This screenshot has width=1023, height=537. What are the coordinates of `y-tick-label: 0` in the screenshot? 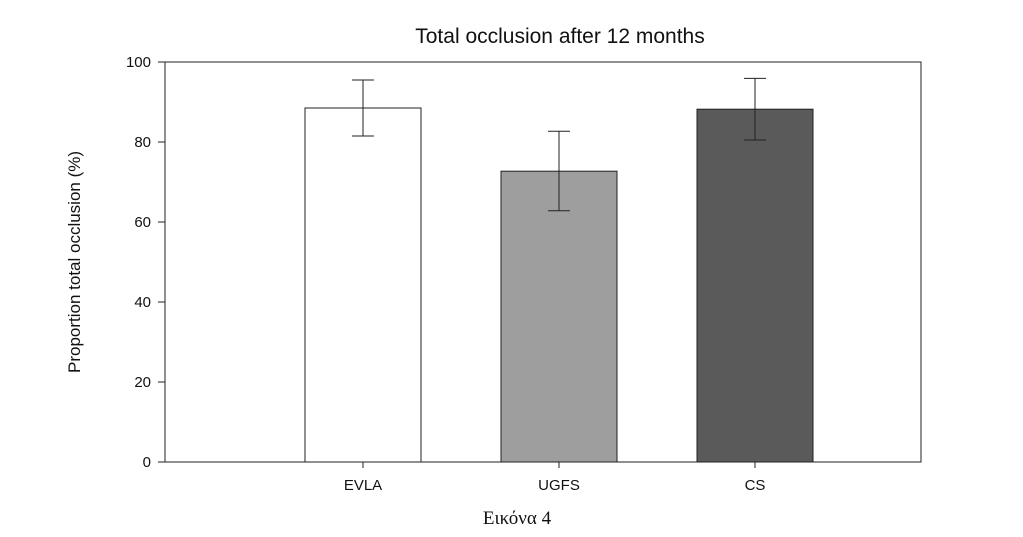 It's located at (147, 462).